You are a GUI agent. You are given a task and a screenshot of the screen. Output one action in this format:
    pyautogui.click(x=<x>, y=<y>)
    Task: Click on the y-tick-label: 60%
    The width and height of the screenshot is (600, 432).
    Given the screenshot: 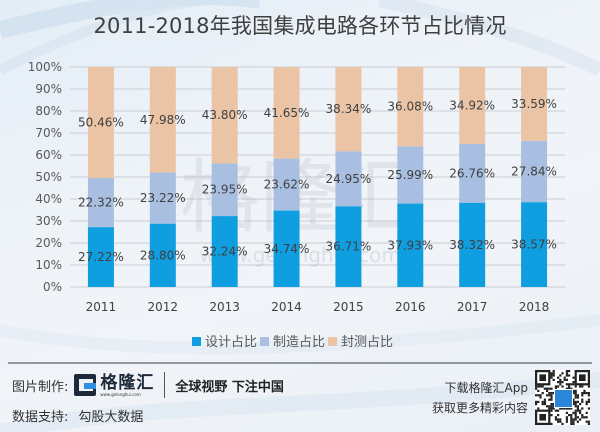 What is the action you would take?
    pyautogui.click(x=48, y=155)
    